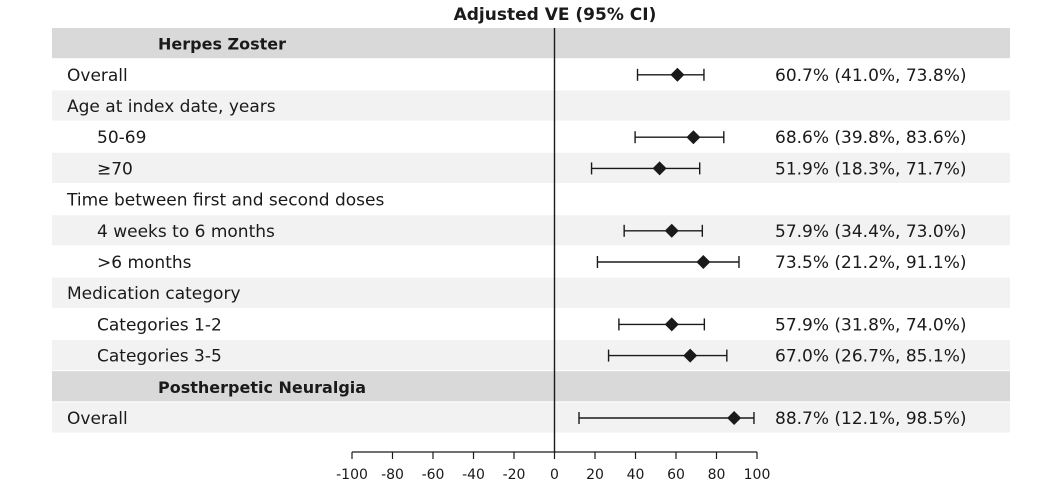  Describe the element at coordinates (871, 76) in the screenshot. I see `estimate-value-label: 60.7% (41.0%, 73.8%)` at that location.